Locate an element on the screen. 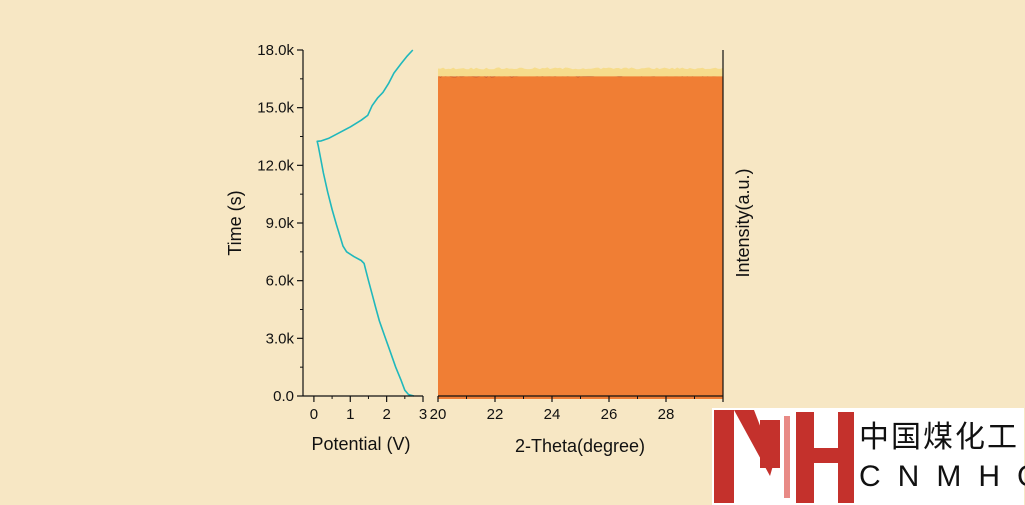 The image size is (1025, 505). right-x-tick-label: 20 is located at coordinates (438, 414).